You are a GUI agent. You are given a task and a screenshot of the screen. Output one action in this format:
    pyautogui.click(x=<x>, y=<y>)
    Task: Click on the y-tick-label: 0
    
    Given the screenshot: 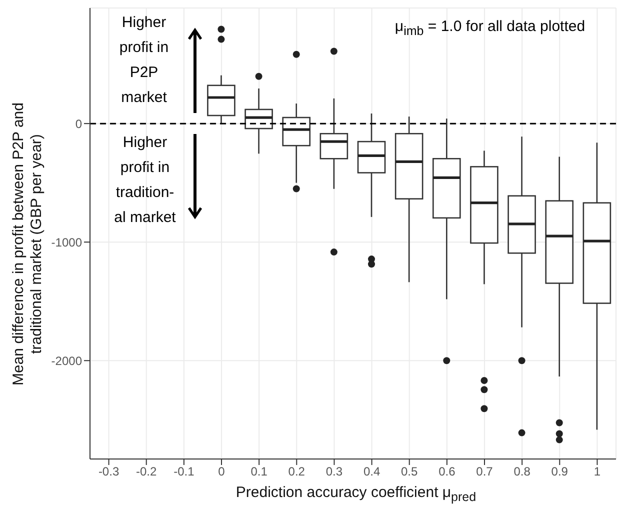 What is the action you would take?
    pyautogui.click(x=78, y=123)
    